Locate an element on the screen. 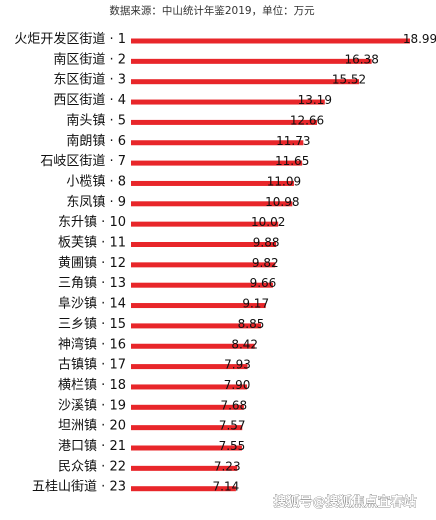 This screenshot has height=520, width=436. value-label-3: 15.52 is located at coordinates (349, 80).